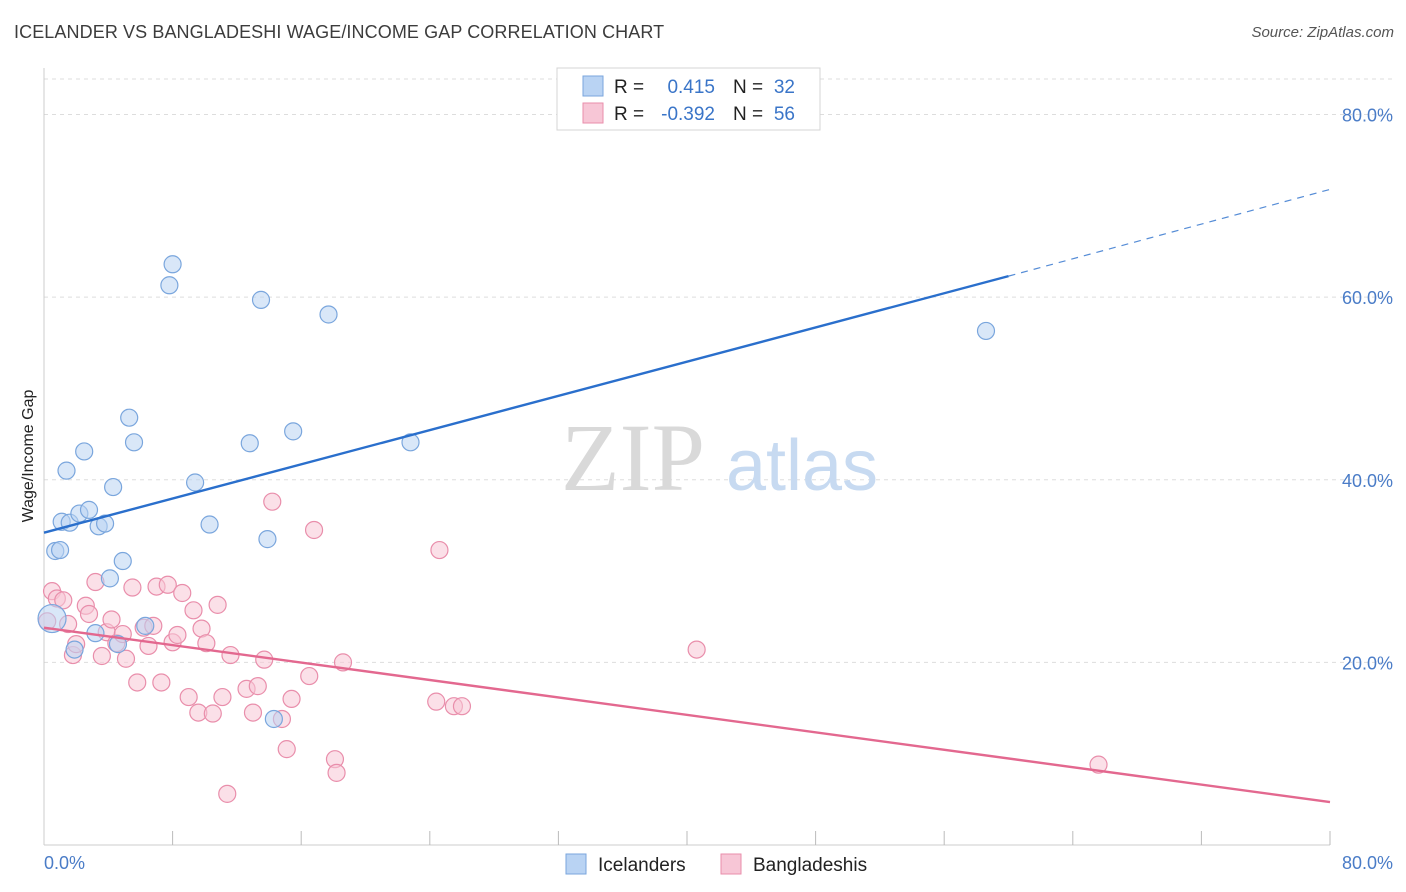 This screenshot has height=892, width=1406. Describe the element at coordinates (576, 864) in the screenshot. I see `bottom-legend-swatch-blue` at that location.